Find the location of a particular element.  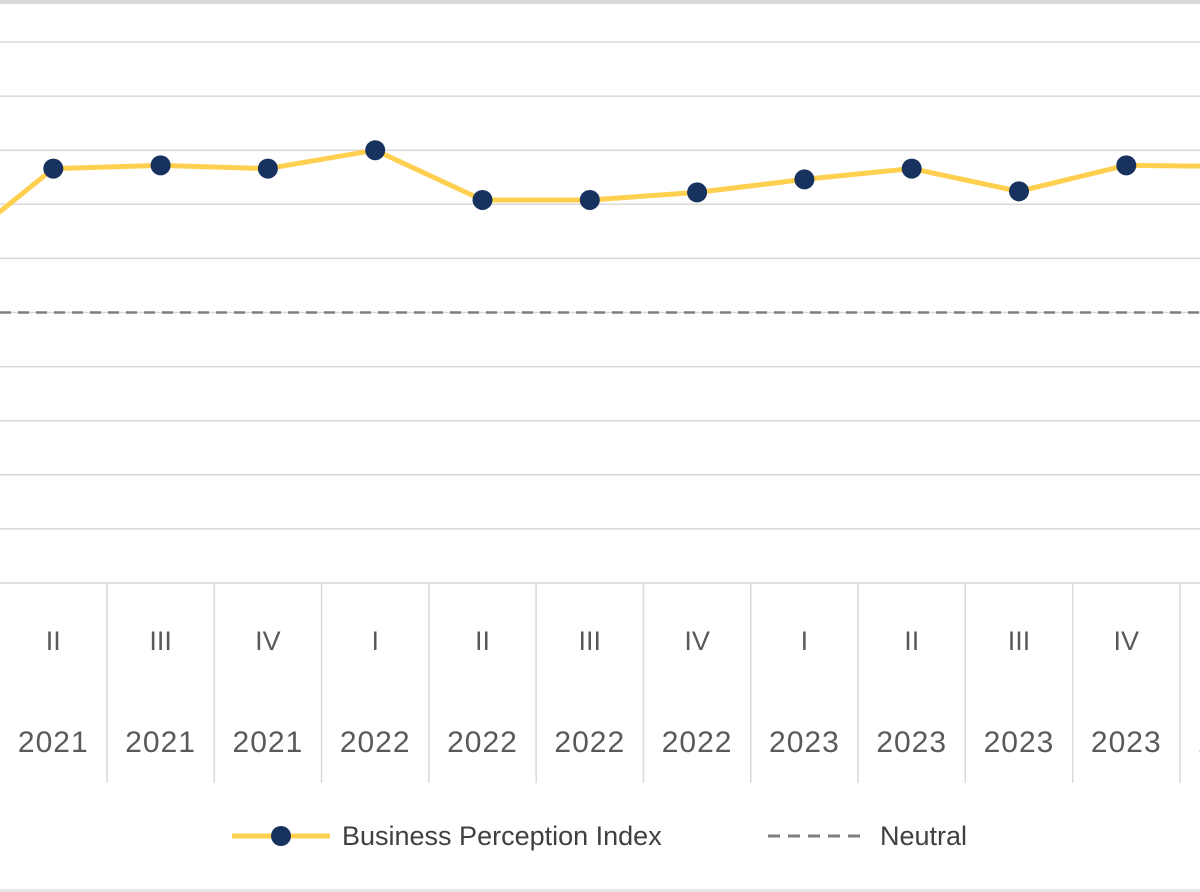

legend-item-index: Business Perception Index is located at coordinates (447, 836).